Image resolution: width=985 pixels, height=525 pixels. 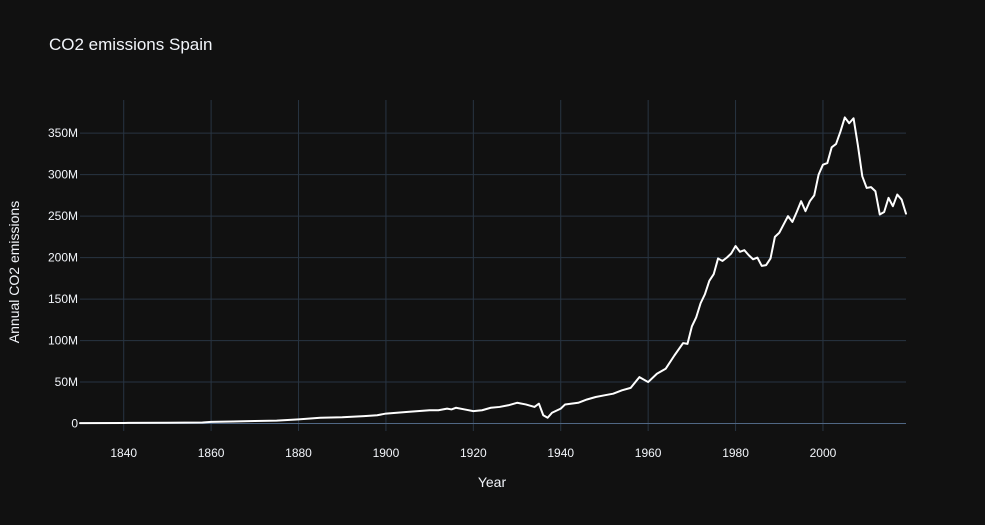 I want to click on y-tick-label: 50M, so click(x=66, y=382).